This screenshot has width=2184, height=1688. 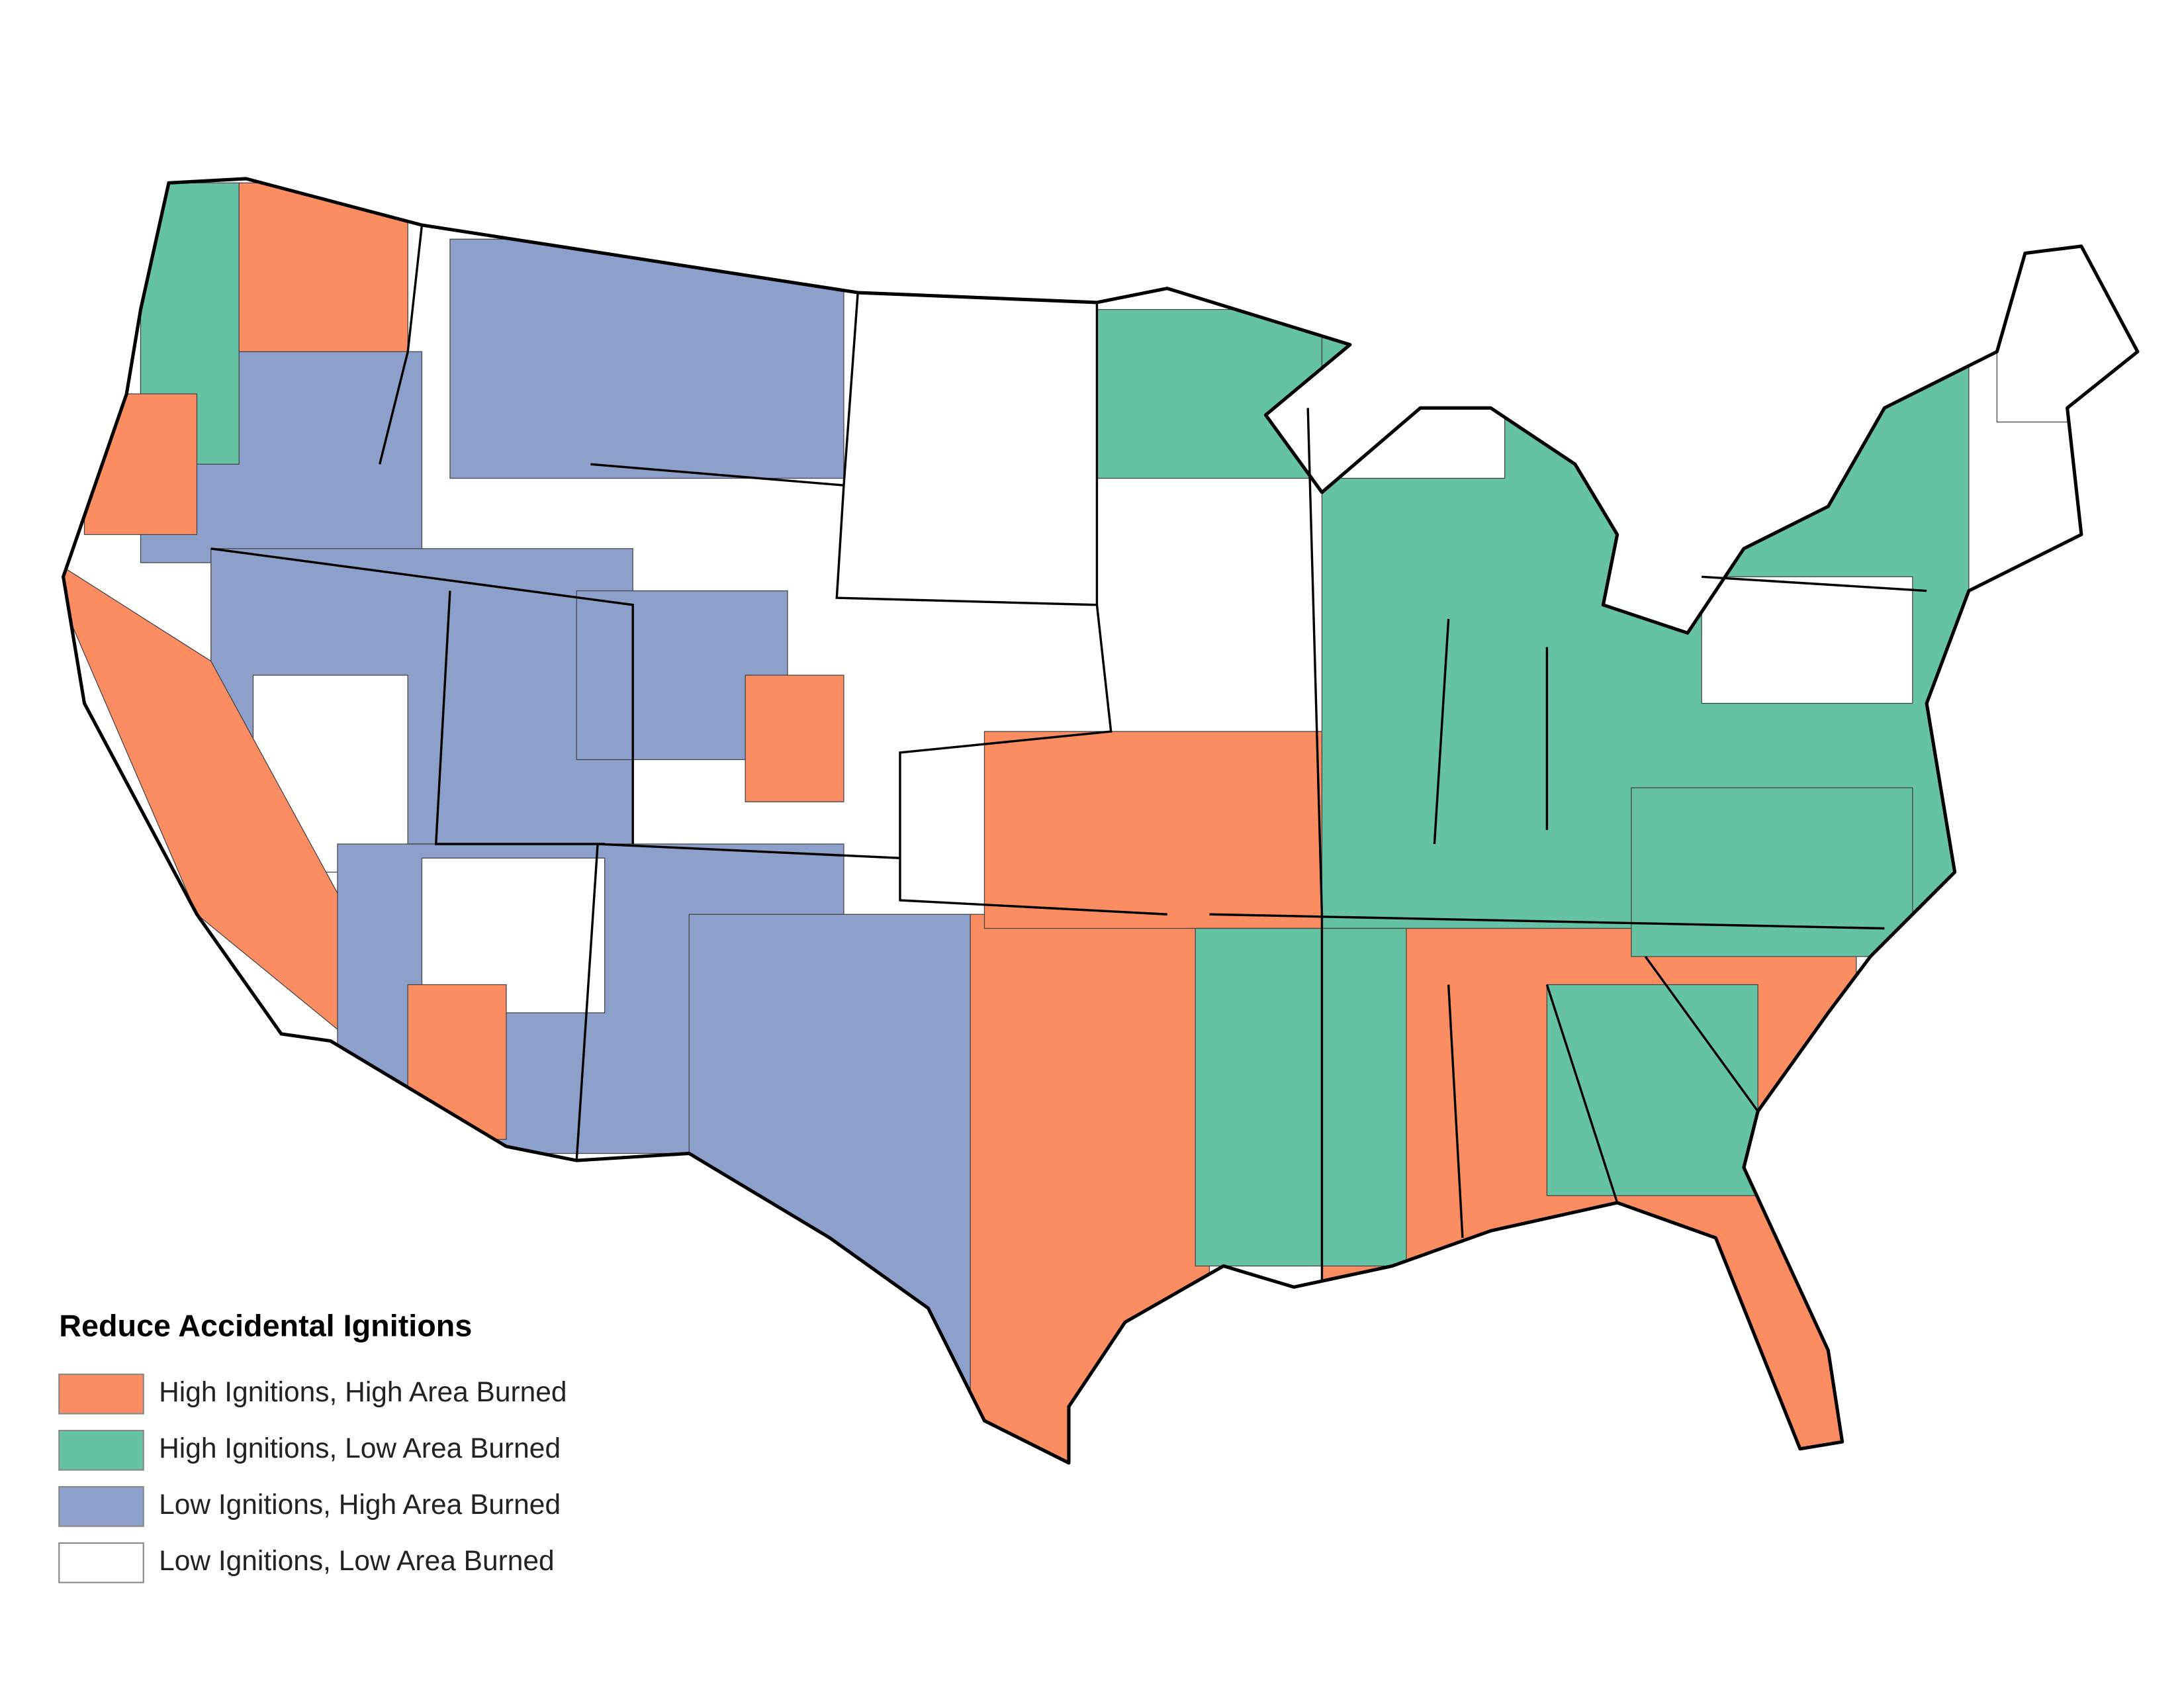 I want to click on legend-title: Reduce Accidental Ignitions, so click(x=265, y=1326).